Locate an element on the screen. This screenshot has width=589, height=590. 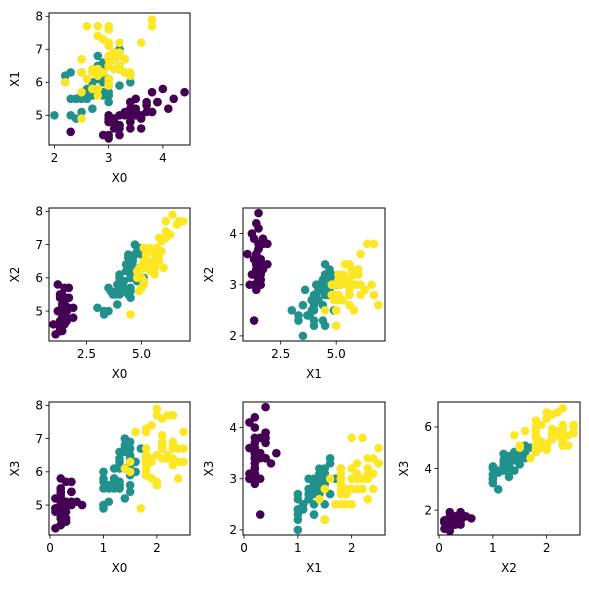
y-tick-label: 7 is located at coordinates (39, 50).